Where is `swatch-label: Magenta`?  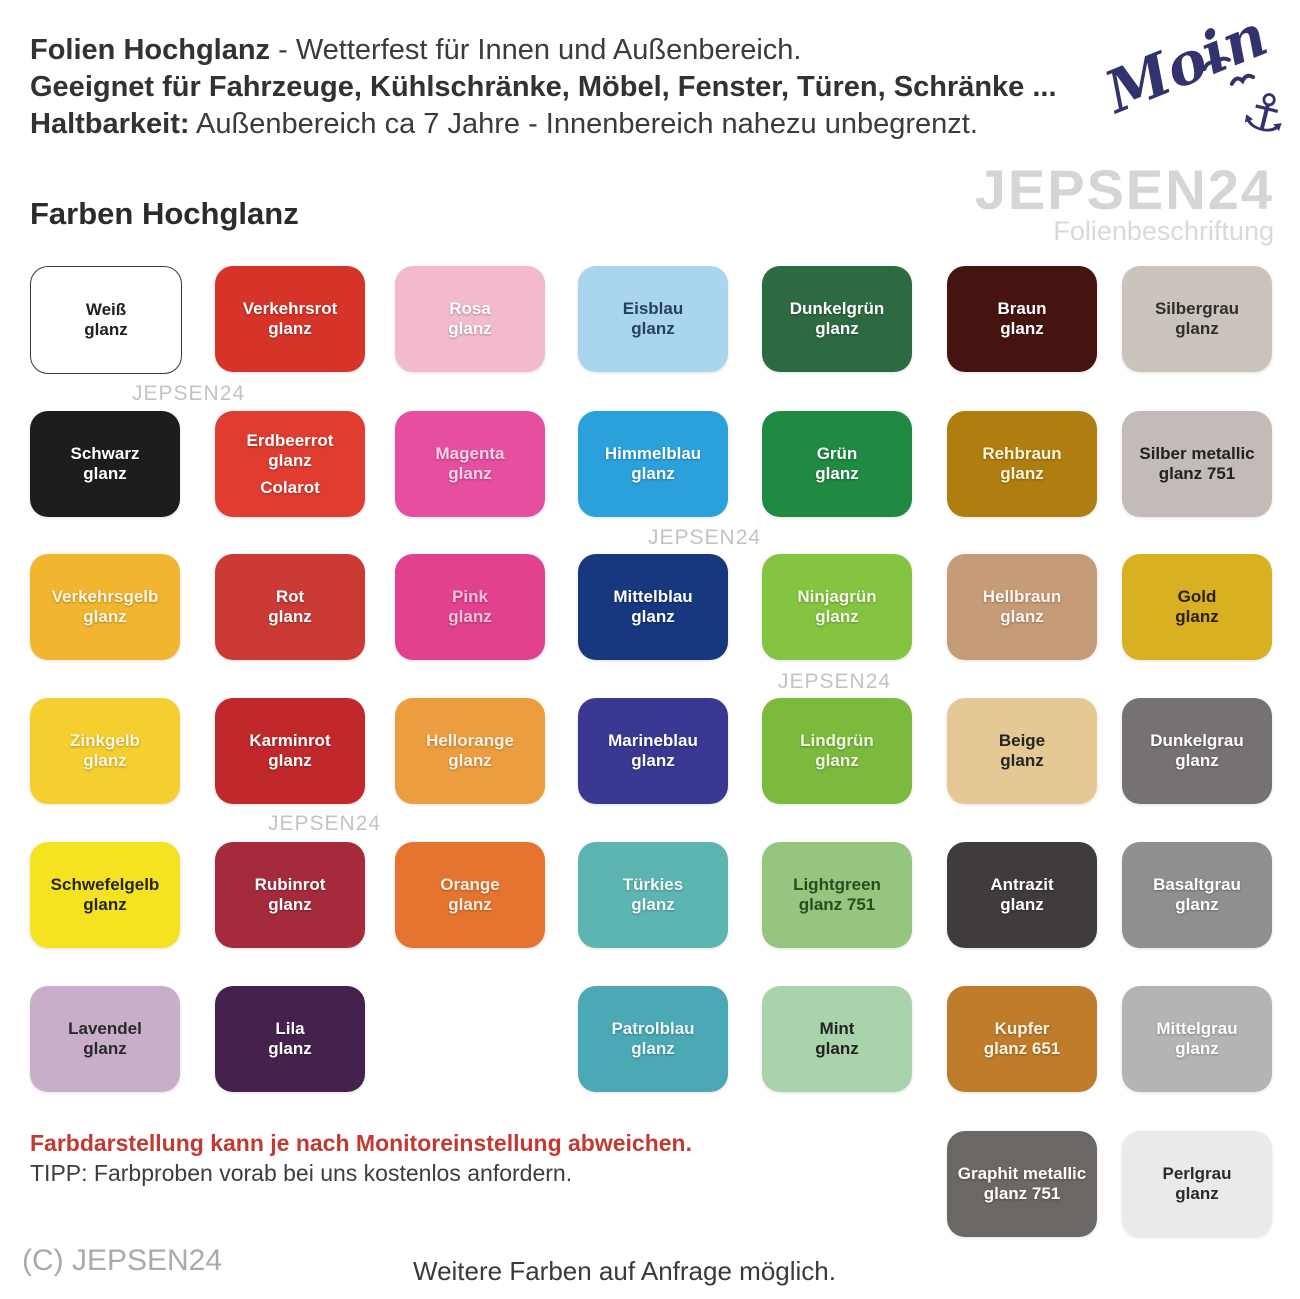
swatch-label: Magenta is located at coordinates (470, 453).